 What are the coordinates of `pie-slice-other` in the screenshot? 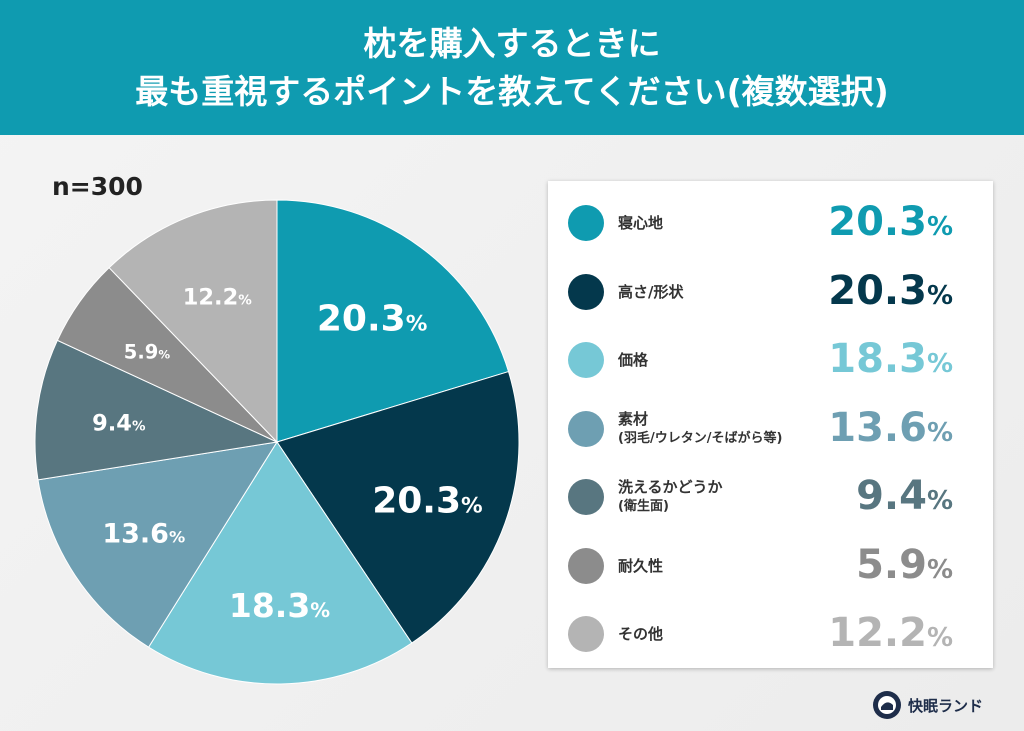 It's located at (193, 321).